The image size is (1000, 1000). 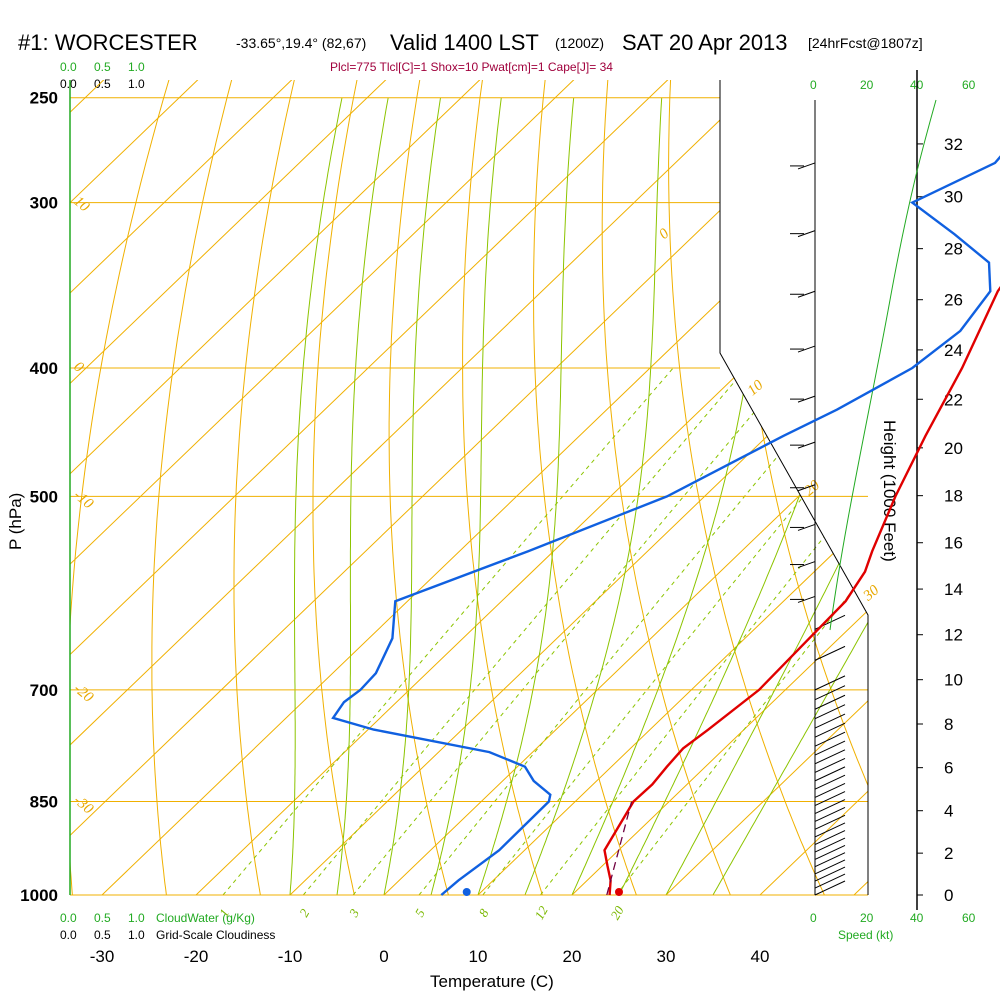 I want to click on cloudiness-tick: 1.0, so click(x=136, y=84).